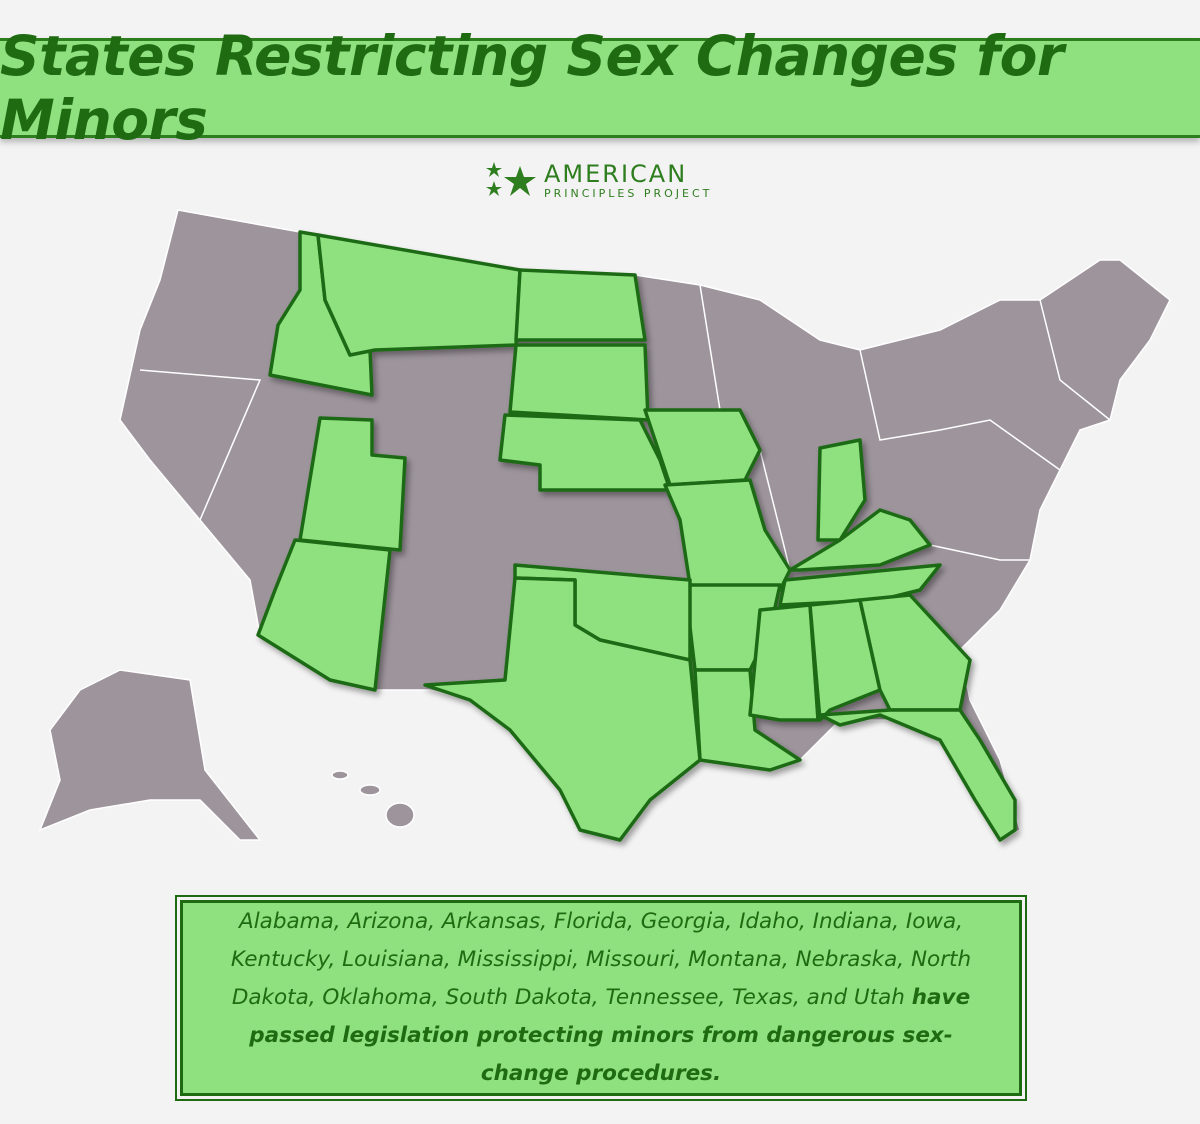 The image size is (1200, 1124). What do you see at coordinates (841, 490) in the screenshot?
I see `indiana` at bounding box center [841, 490].